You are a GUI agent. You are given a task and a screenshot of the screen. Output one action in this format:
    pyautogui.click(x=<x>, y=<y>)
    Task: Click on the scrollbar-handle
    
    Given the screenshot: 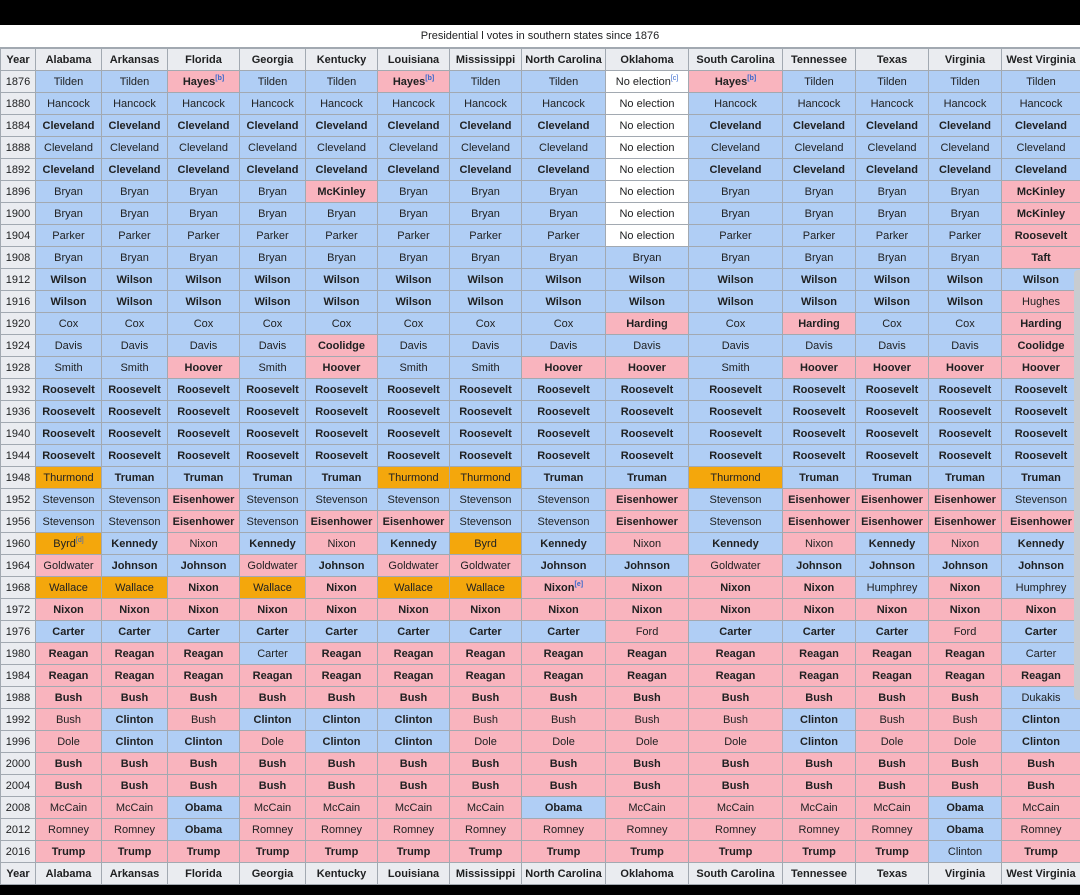 What is the action you would take?
    pyautogui.click(x=1077, y=485)
    